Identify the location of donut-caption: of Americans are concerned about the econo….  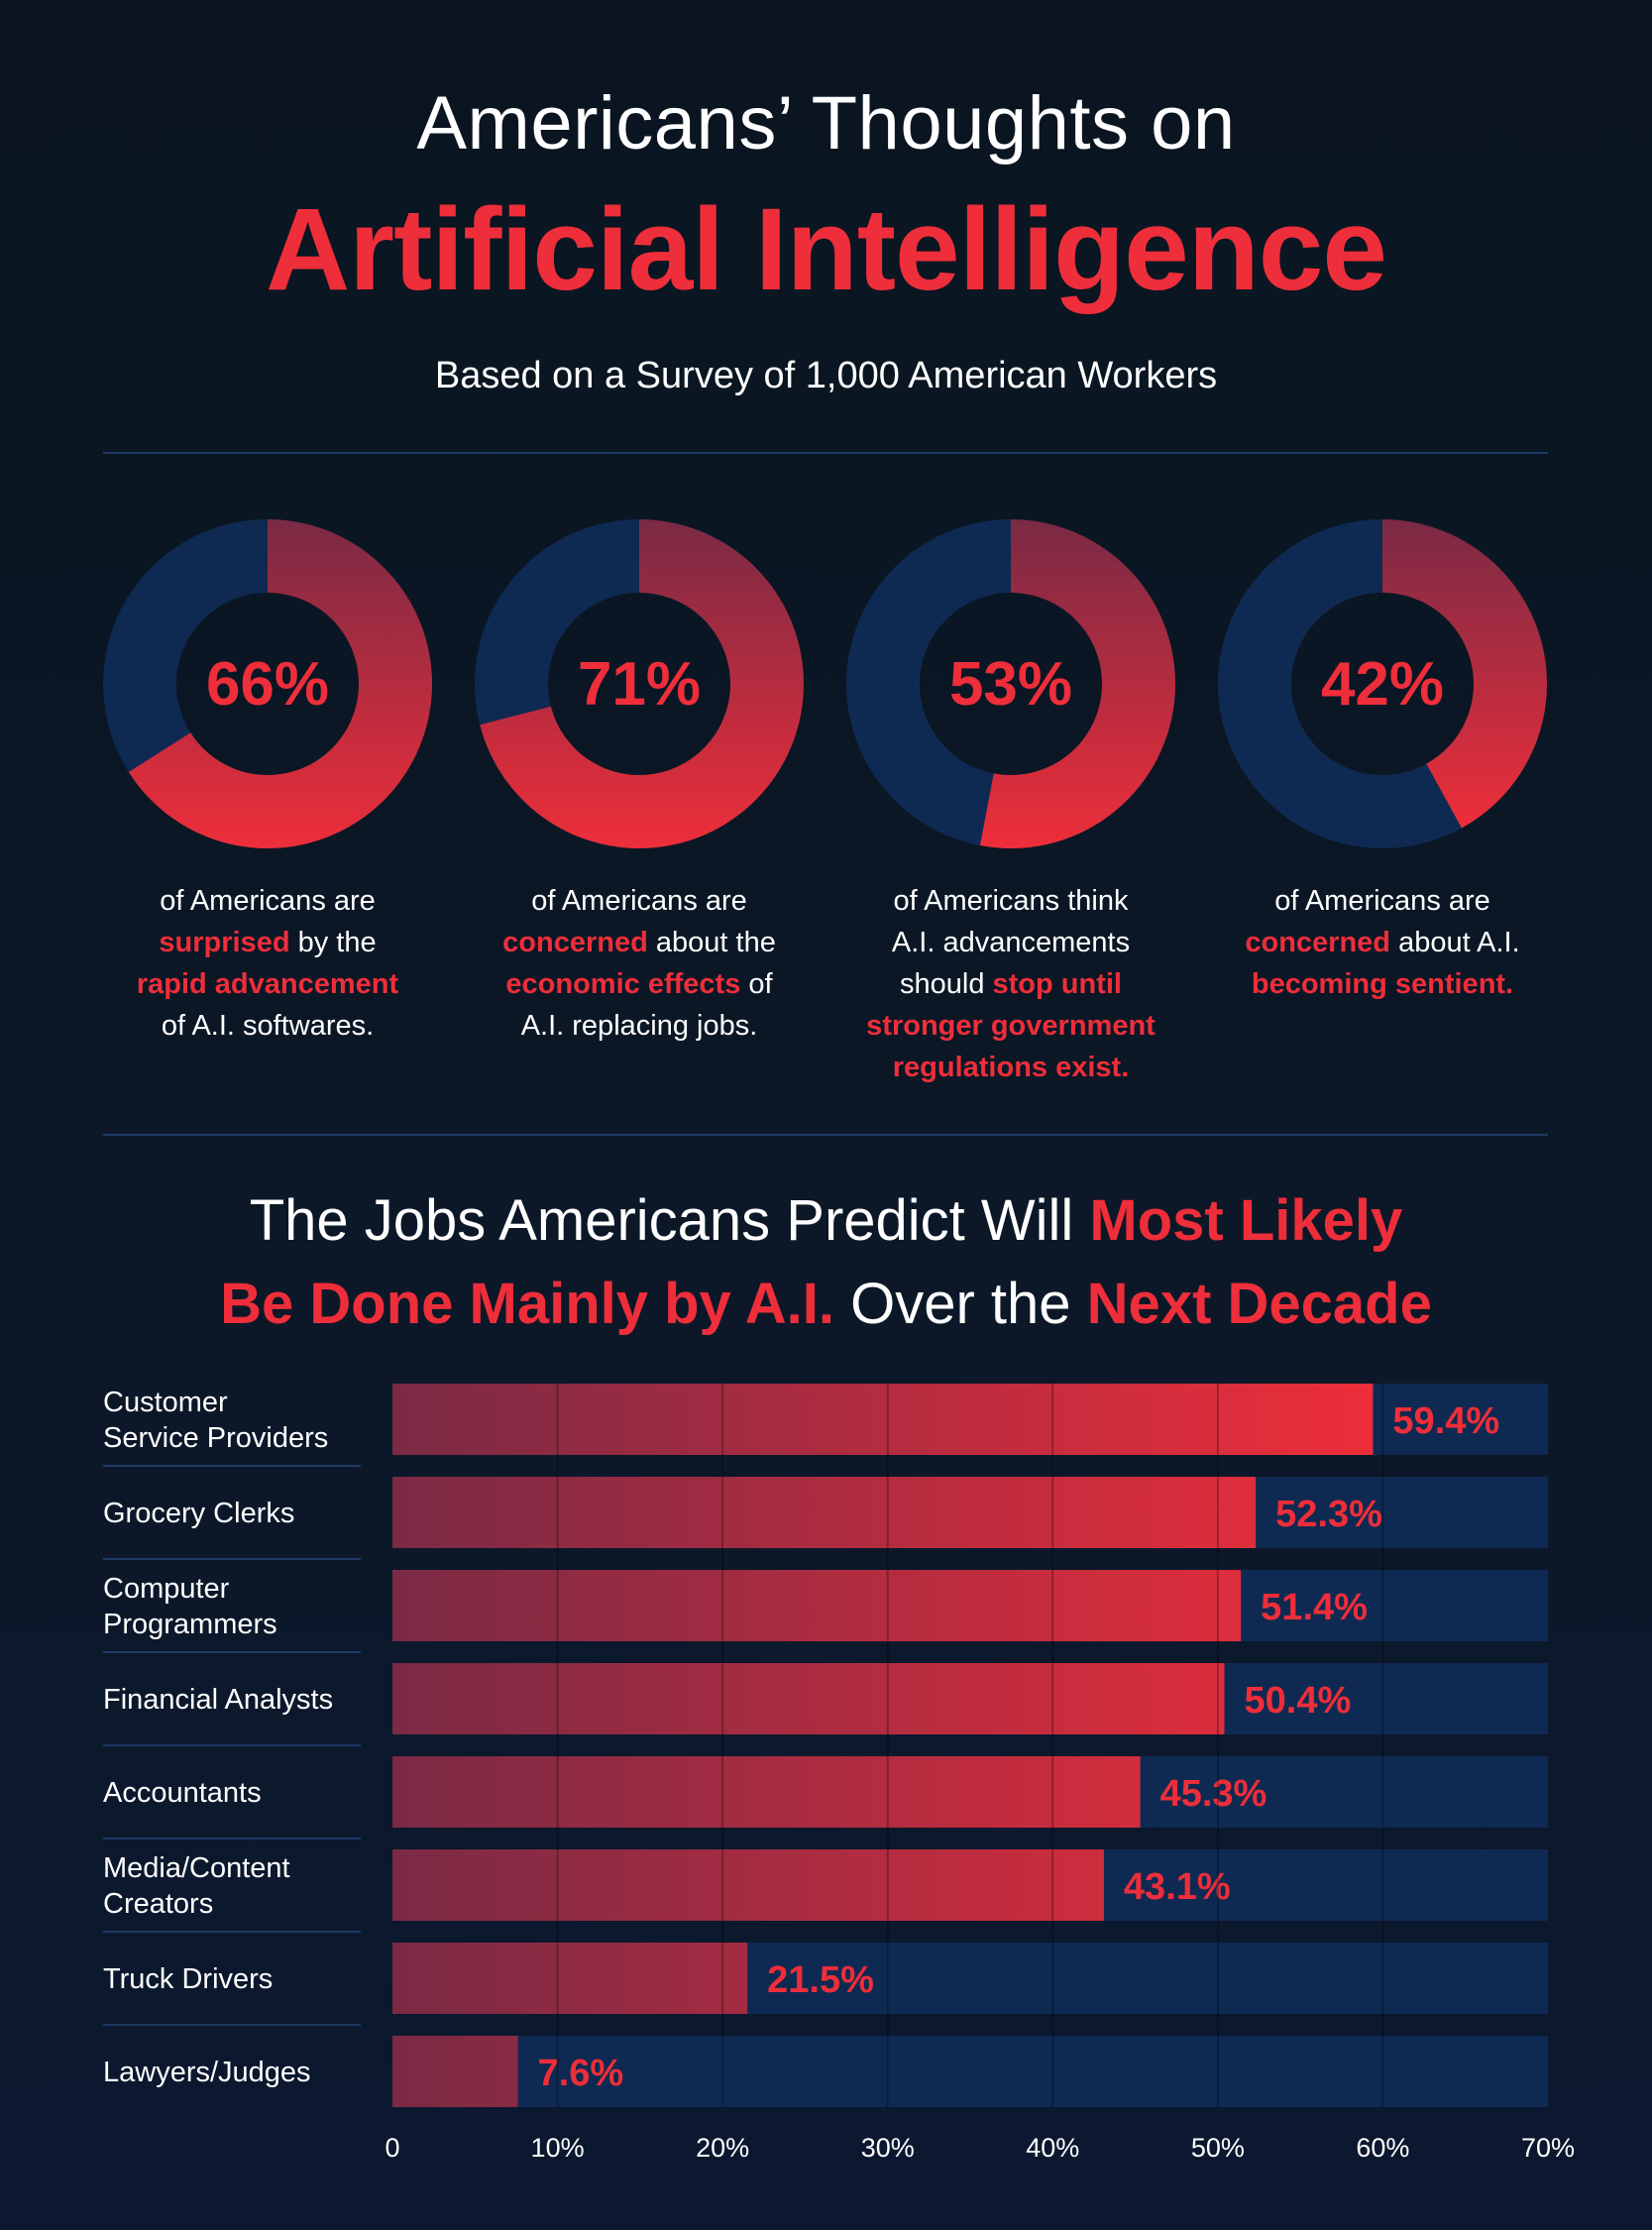
(639, 963).